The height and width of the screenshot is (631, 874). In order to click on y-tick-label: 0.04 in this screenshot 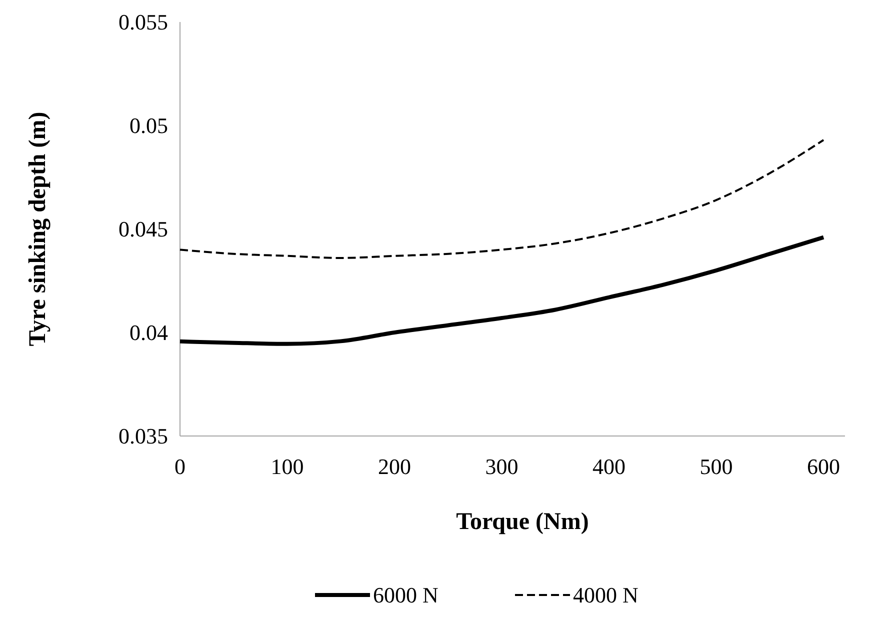, I will do `click(149, 333)`.